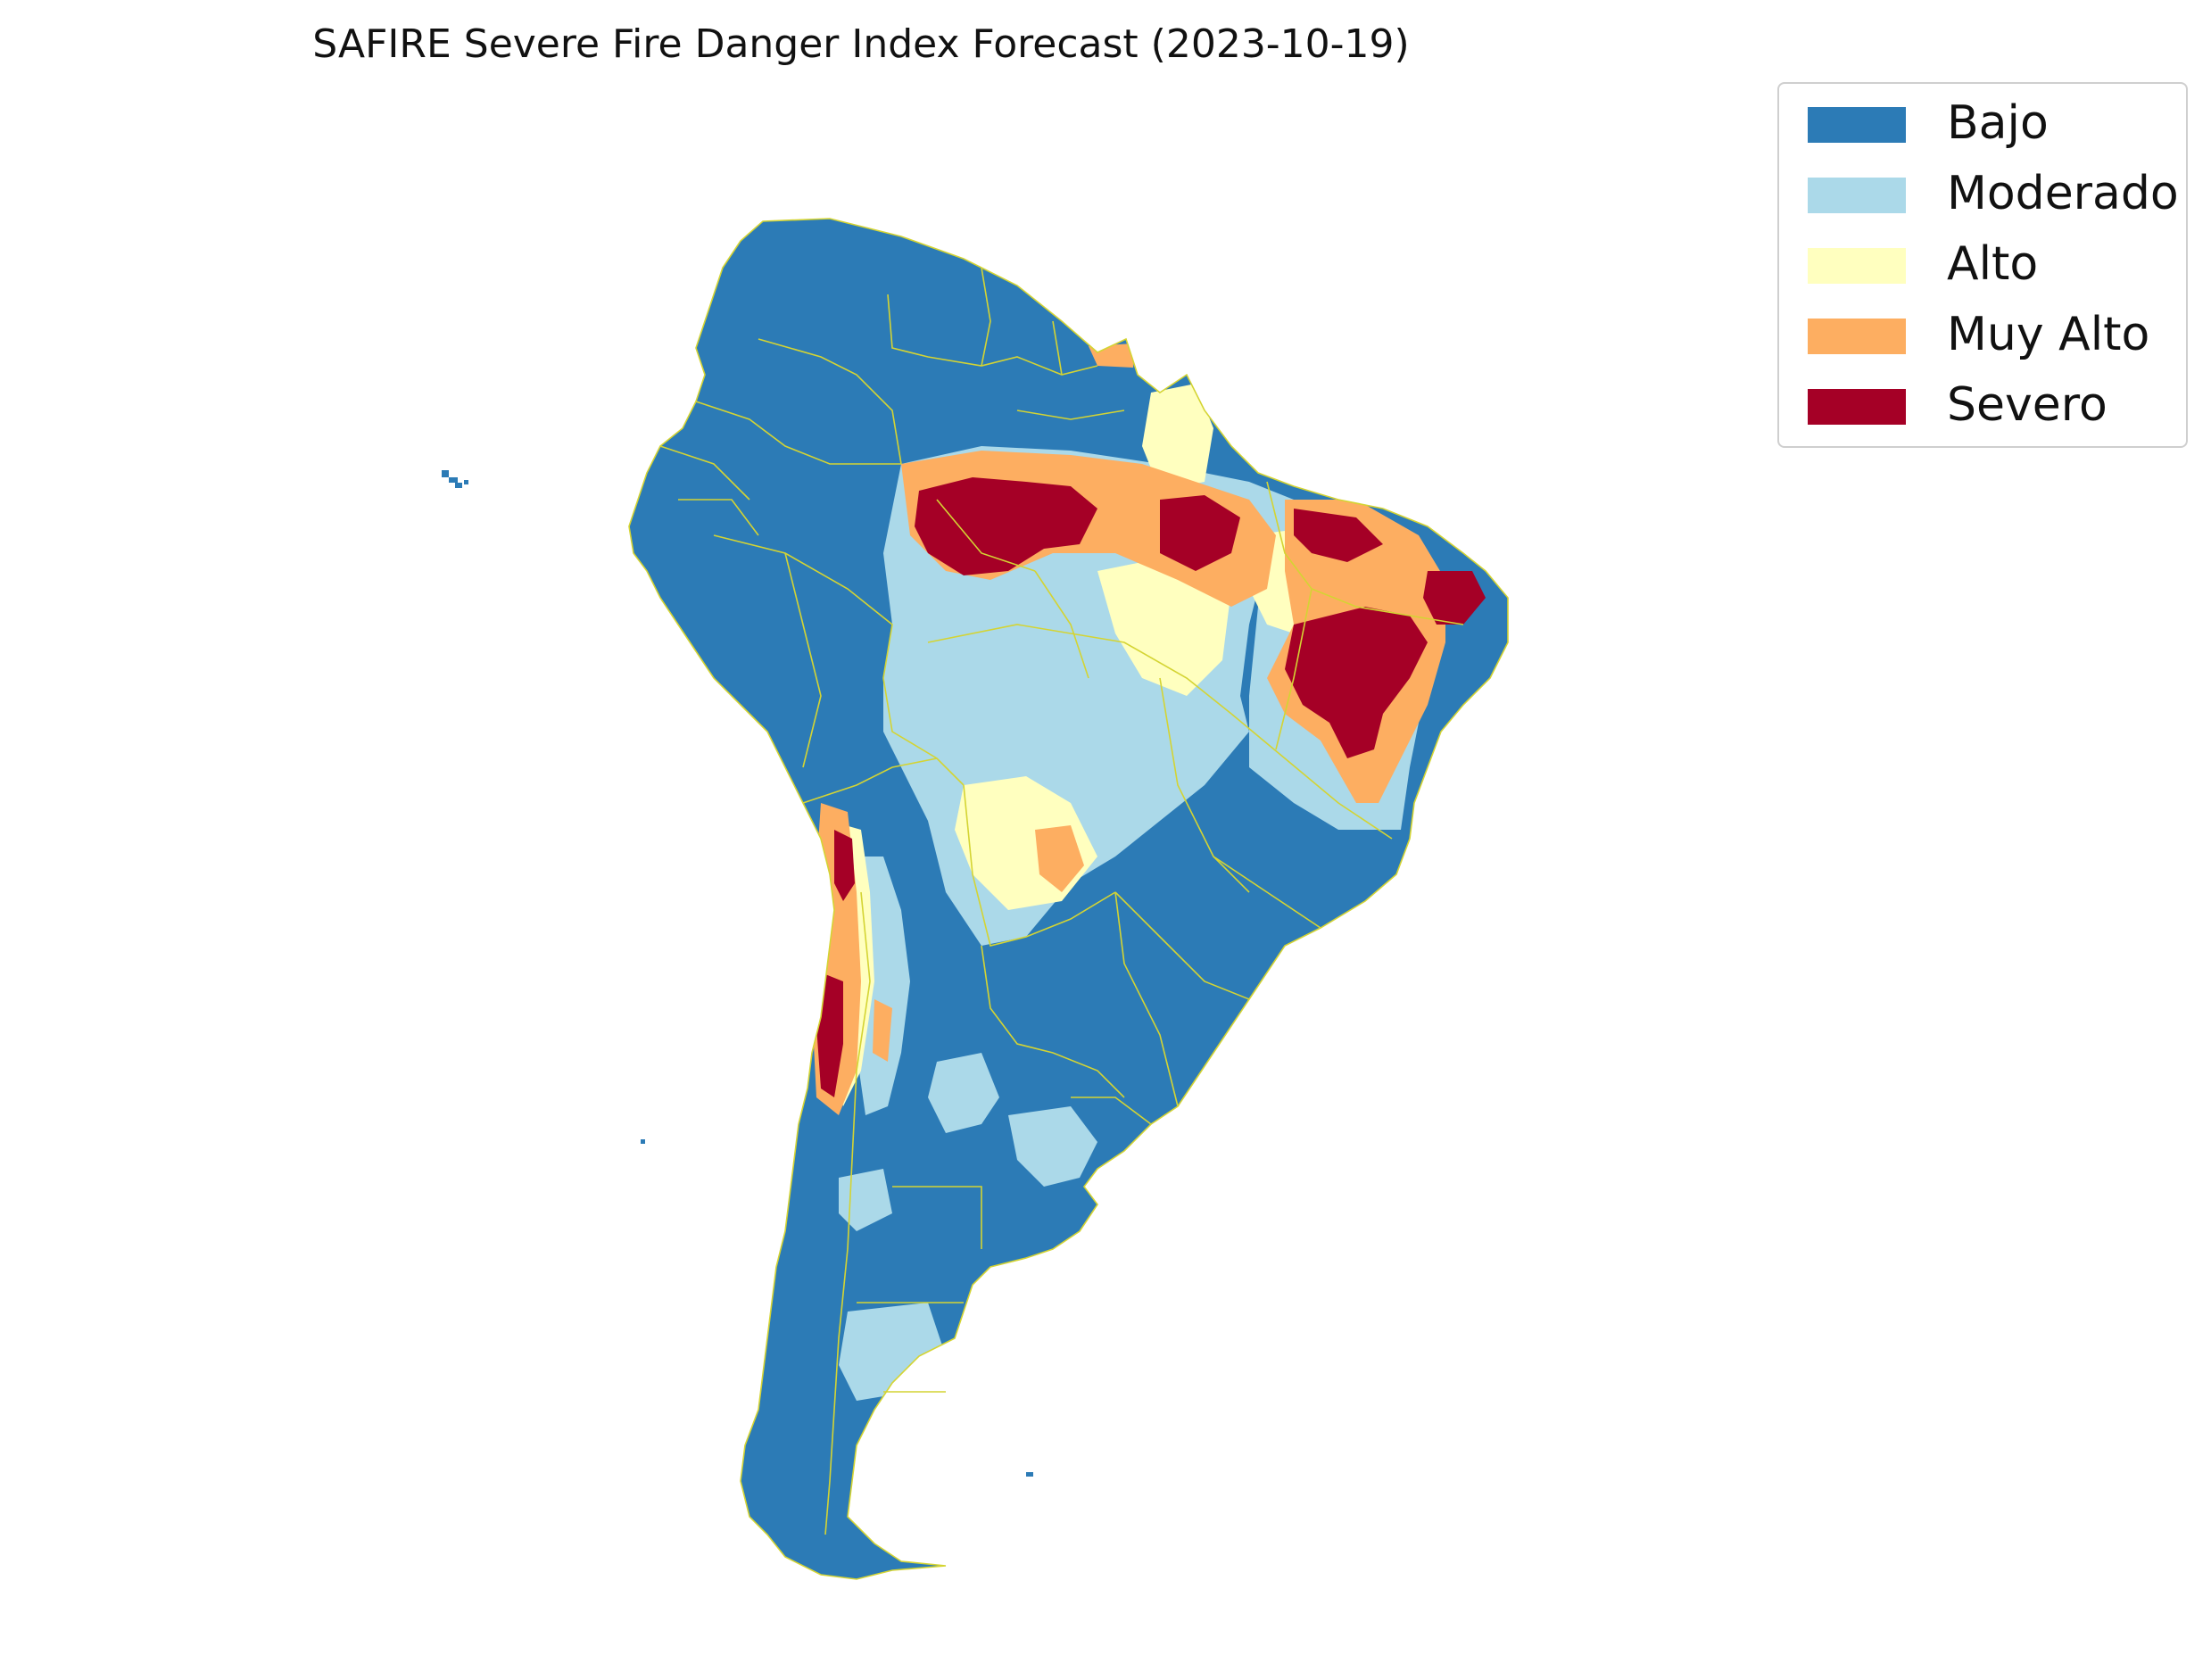  I want to click on legend-item-alto: Alto, so click(1985, 264).